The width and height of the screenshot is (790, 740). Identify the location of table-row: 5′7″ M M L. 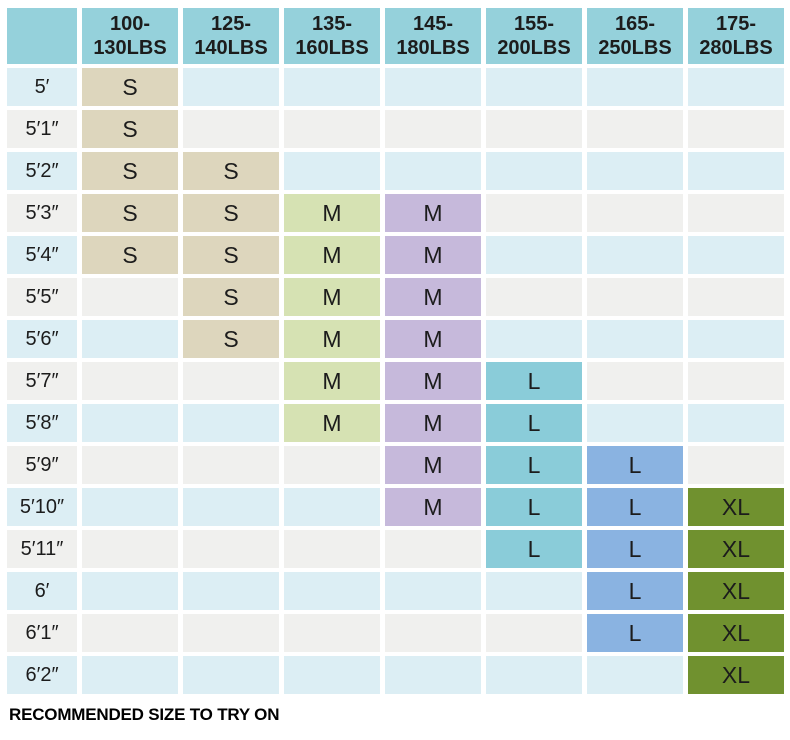
(395, 381).